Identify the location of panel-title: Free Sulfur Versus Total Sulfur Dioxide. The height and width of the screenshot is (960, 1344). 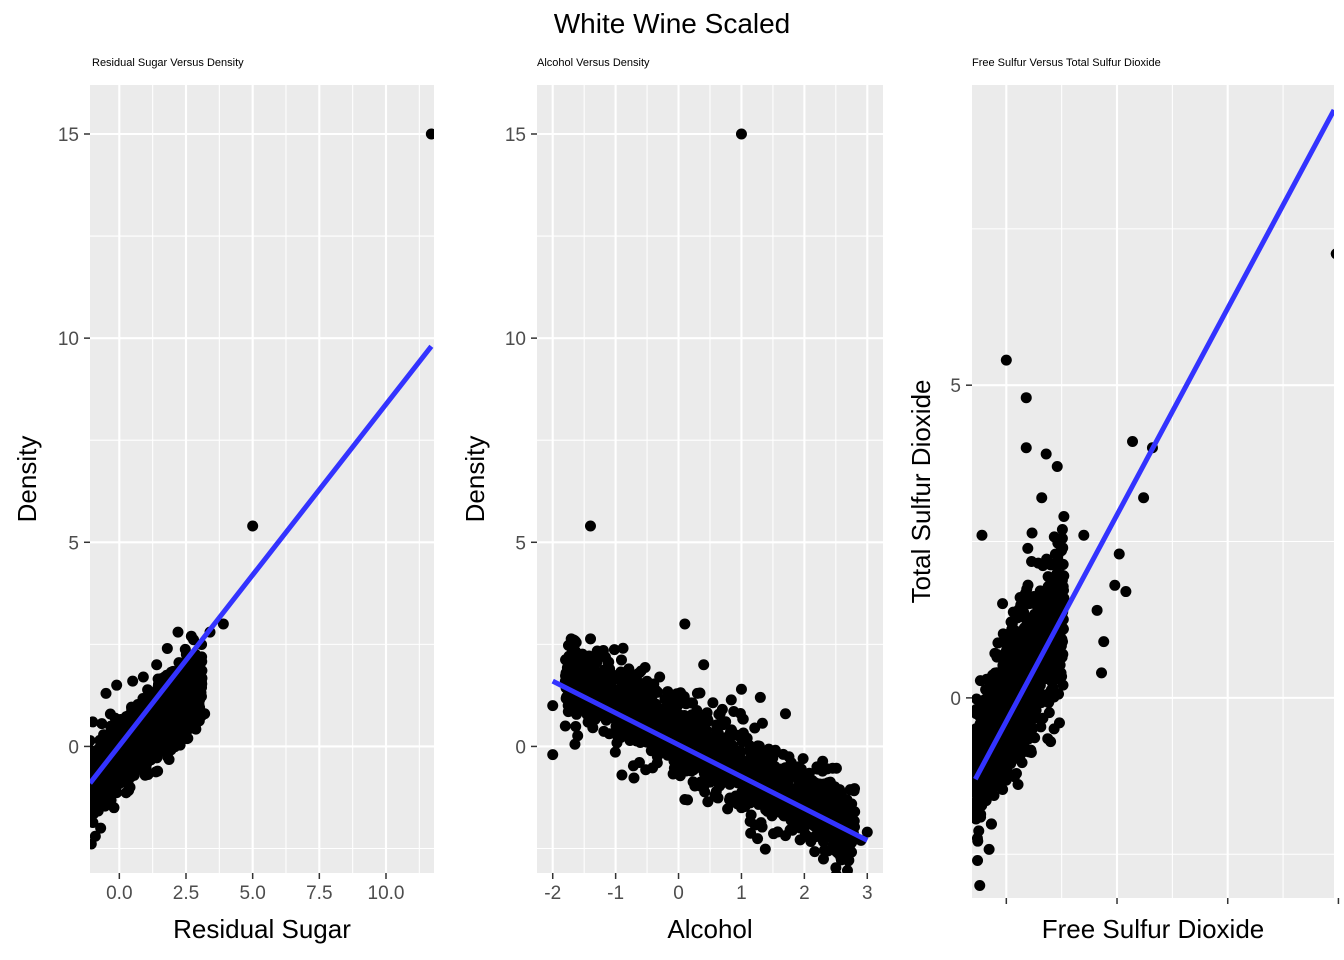
(1066, 63).